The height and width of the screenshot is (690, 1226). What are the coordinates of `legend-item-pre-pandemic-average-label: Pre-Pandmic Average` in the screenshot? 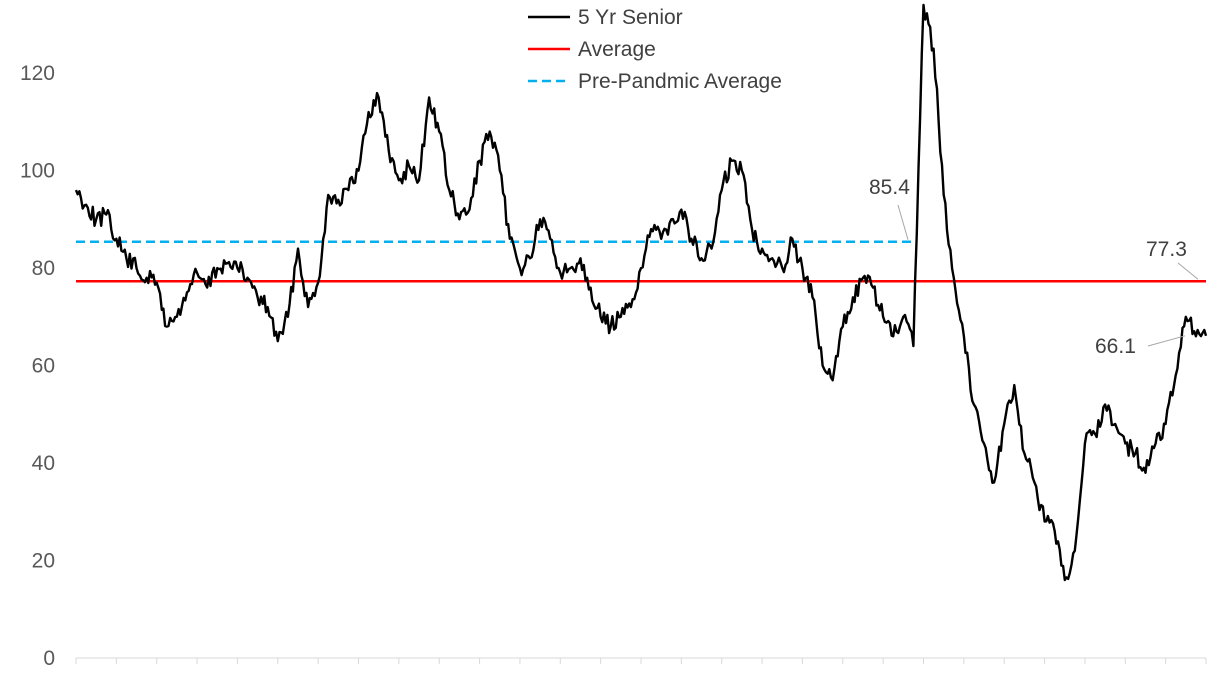 It's located at (680, 81).